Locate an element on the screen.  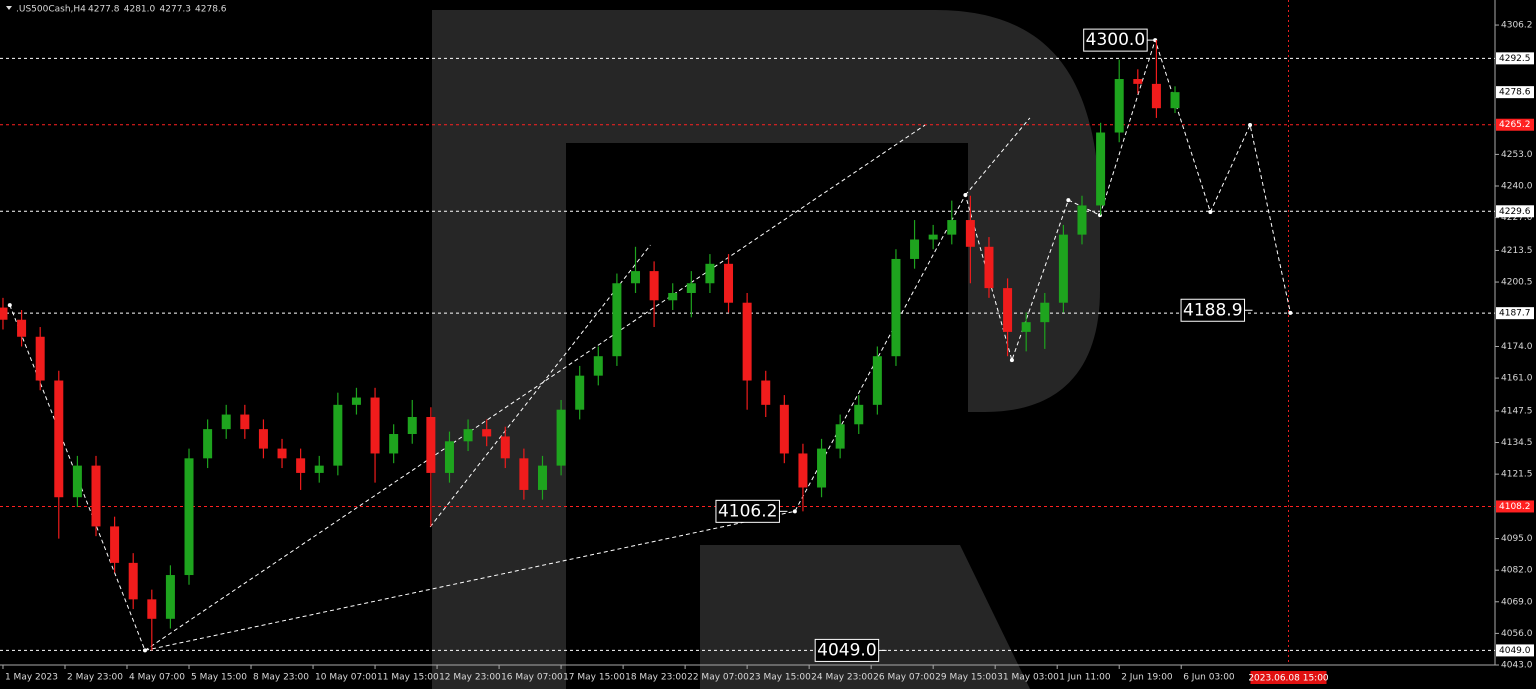
x-tick-label: 1 May 2023 is located at coordinates (31, 678).